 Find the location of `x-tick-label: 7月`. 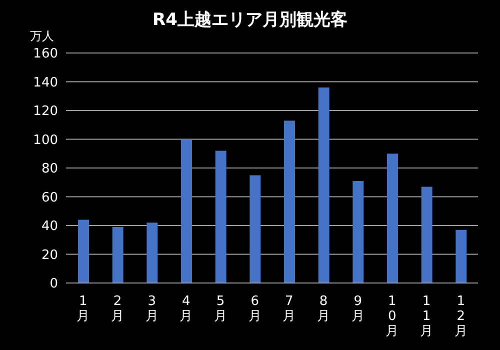

x-tick-label: 7月 is located at coordinates (289, 309).